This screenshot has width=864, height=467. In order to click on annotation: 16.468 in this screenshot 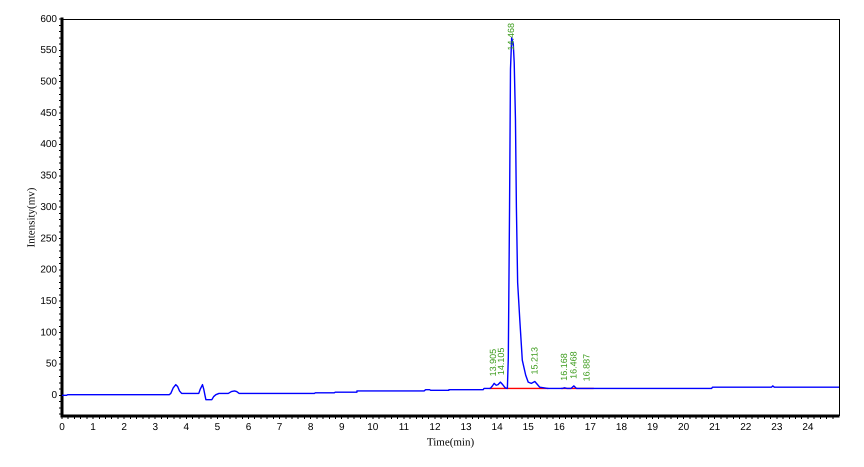, I will do `click(573, 365)`.